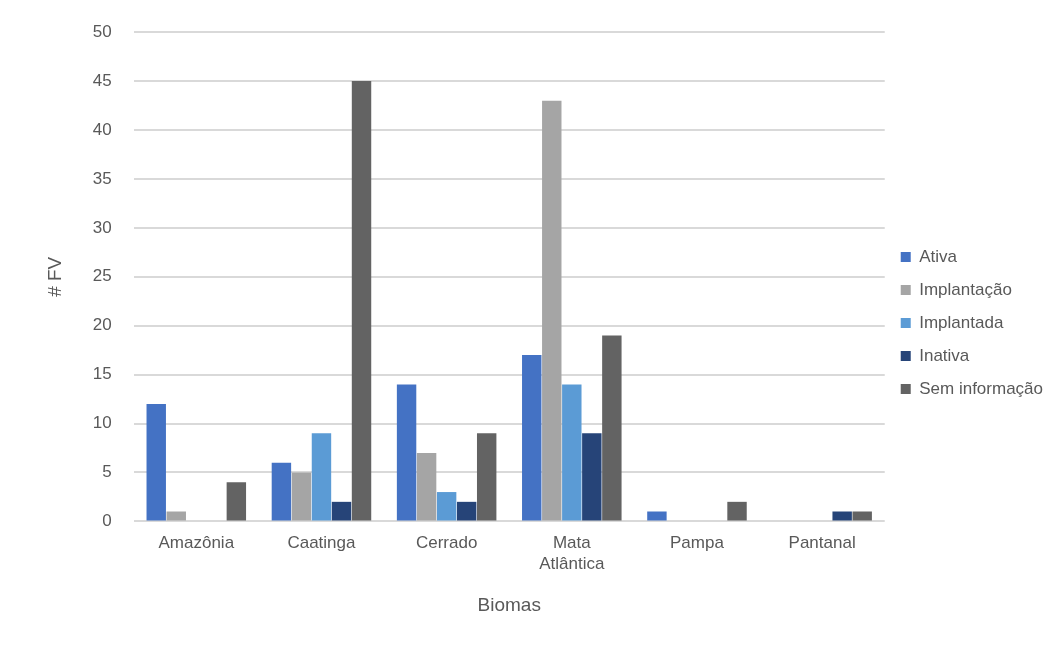 The image size is (1063, 646). Describe the element at coordinates (938, 256) in the screenshot. I see `legend-label: Ativa` at that location.